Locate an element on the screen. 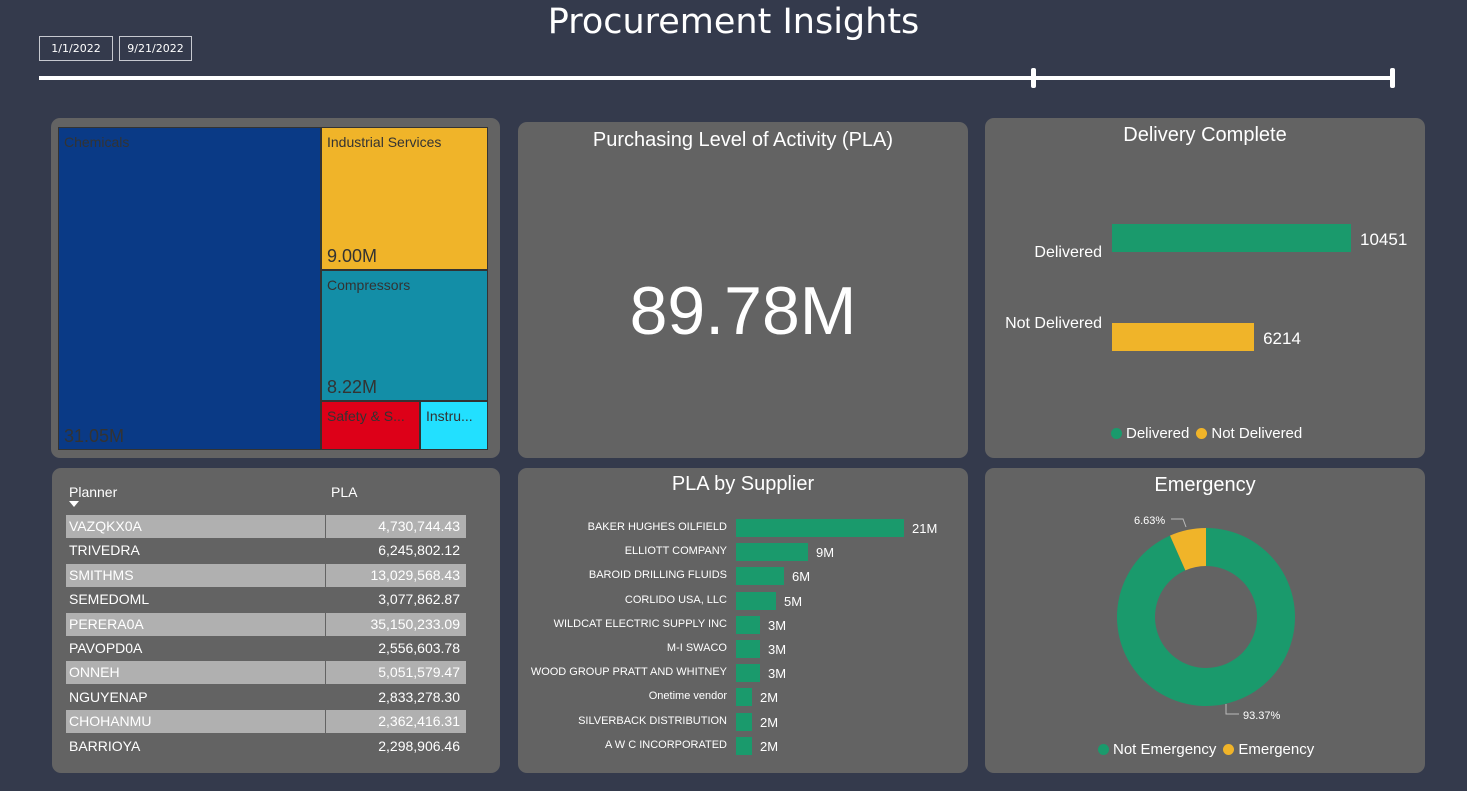  date-slider-track is located at coordinates (717, 78).